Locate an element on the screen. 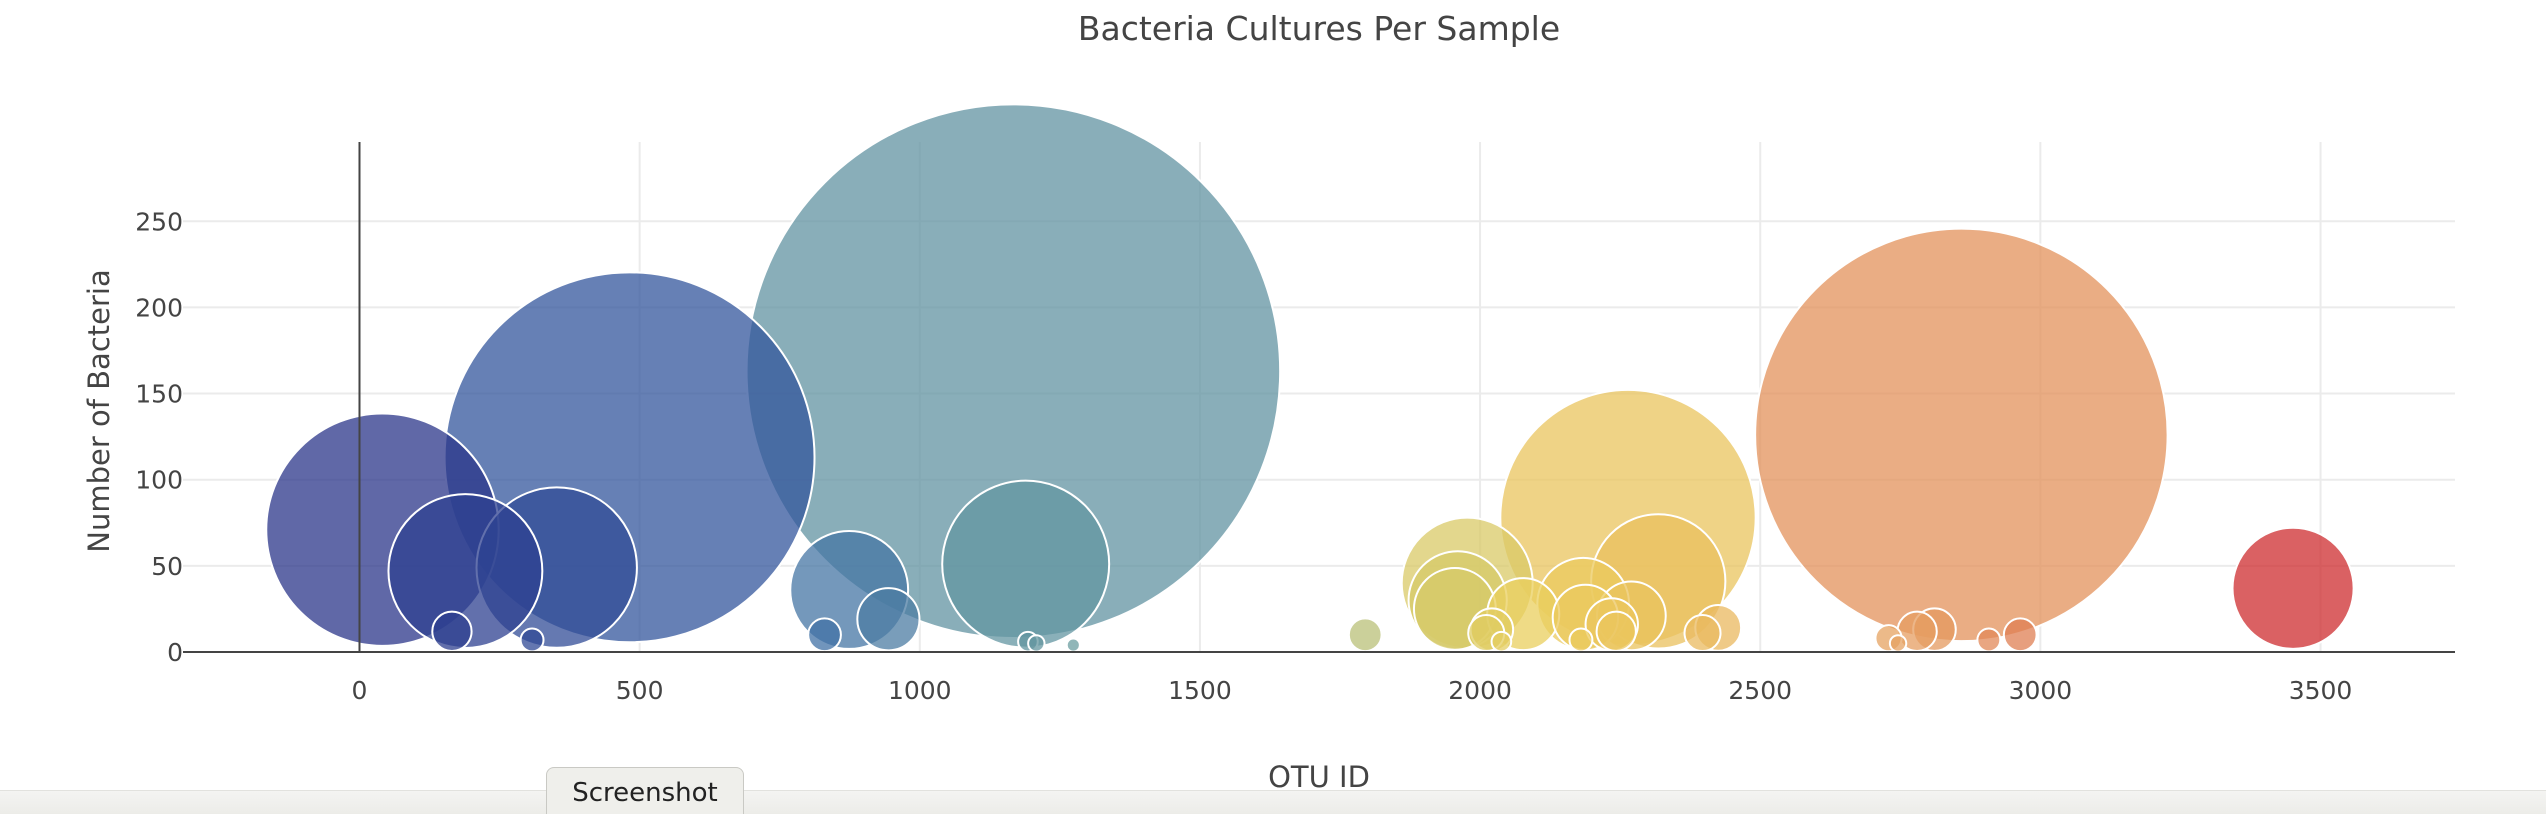  y-tick-label: 0 is located at coordinates (175, 652).